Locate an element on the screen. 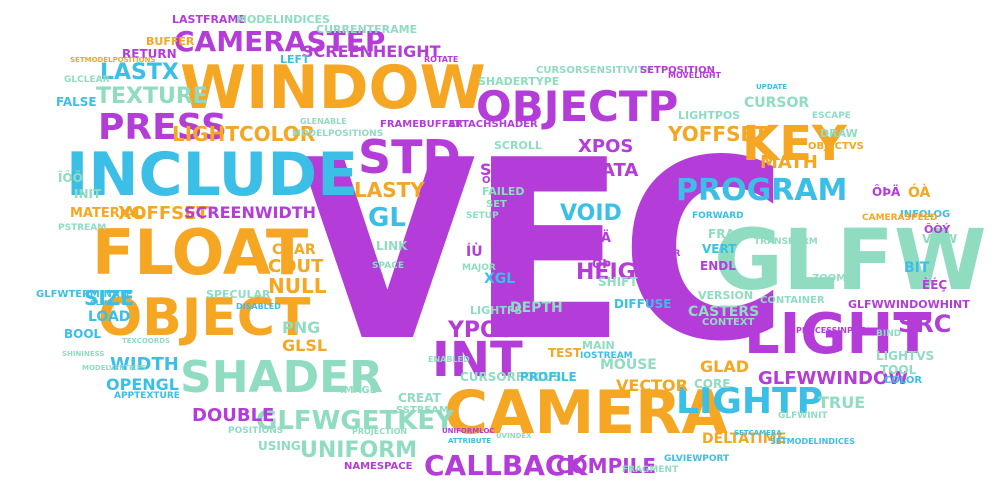 This screenshot has width=997, height=501. word-processinput: PROCESSINPUT is located at coordinates (830, 330).